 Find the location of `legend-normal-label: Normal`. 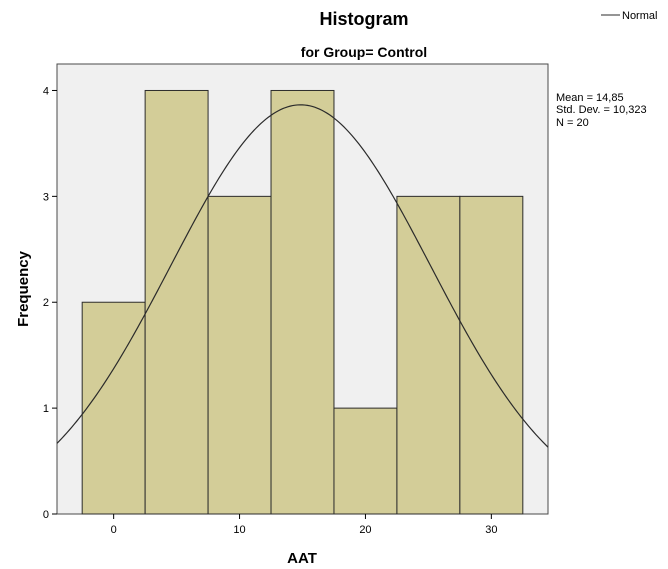

legend-normal-label: Normal is located at coordinates (639, 16).